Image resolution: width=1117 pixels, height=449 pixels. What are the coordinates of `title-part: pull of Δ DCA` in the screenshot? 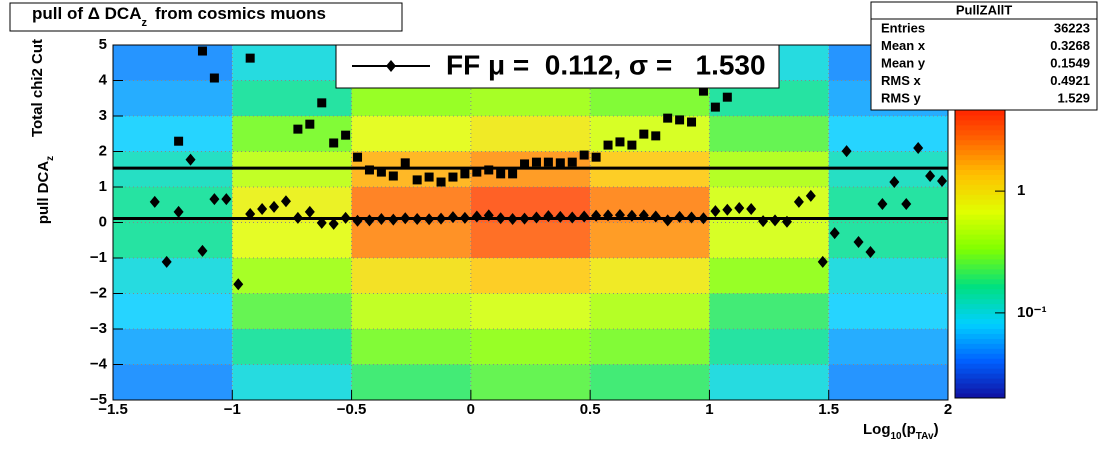 It's located at (86, 13).